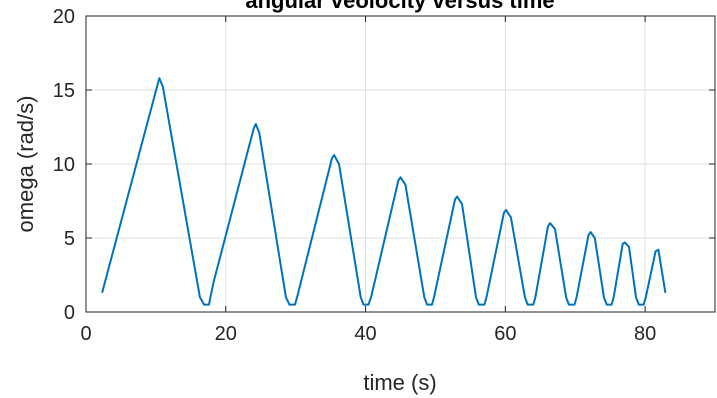  What do you see at coordinates (645, 334) in the screenshot?
I see `x-tick-label: 80` at bounding box center [645, 334].